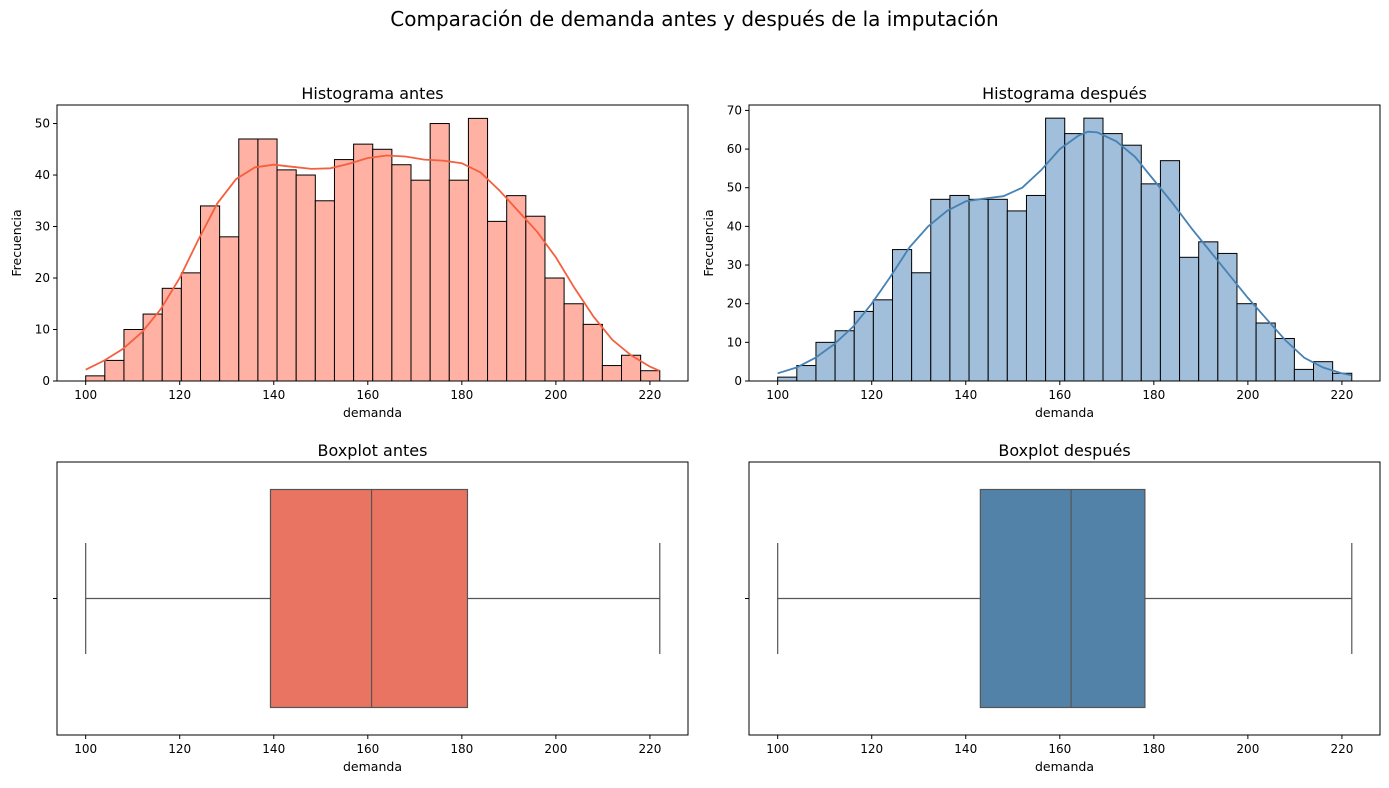  I want to click on hist-despues-ytick-label: 10, so click(734, 342).